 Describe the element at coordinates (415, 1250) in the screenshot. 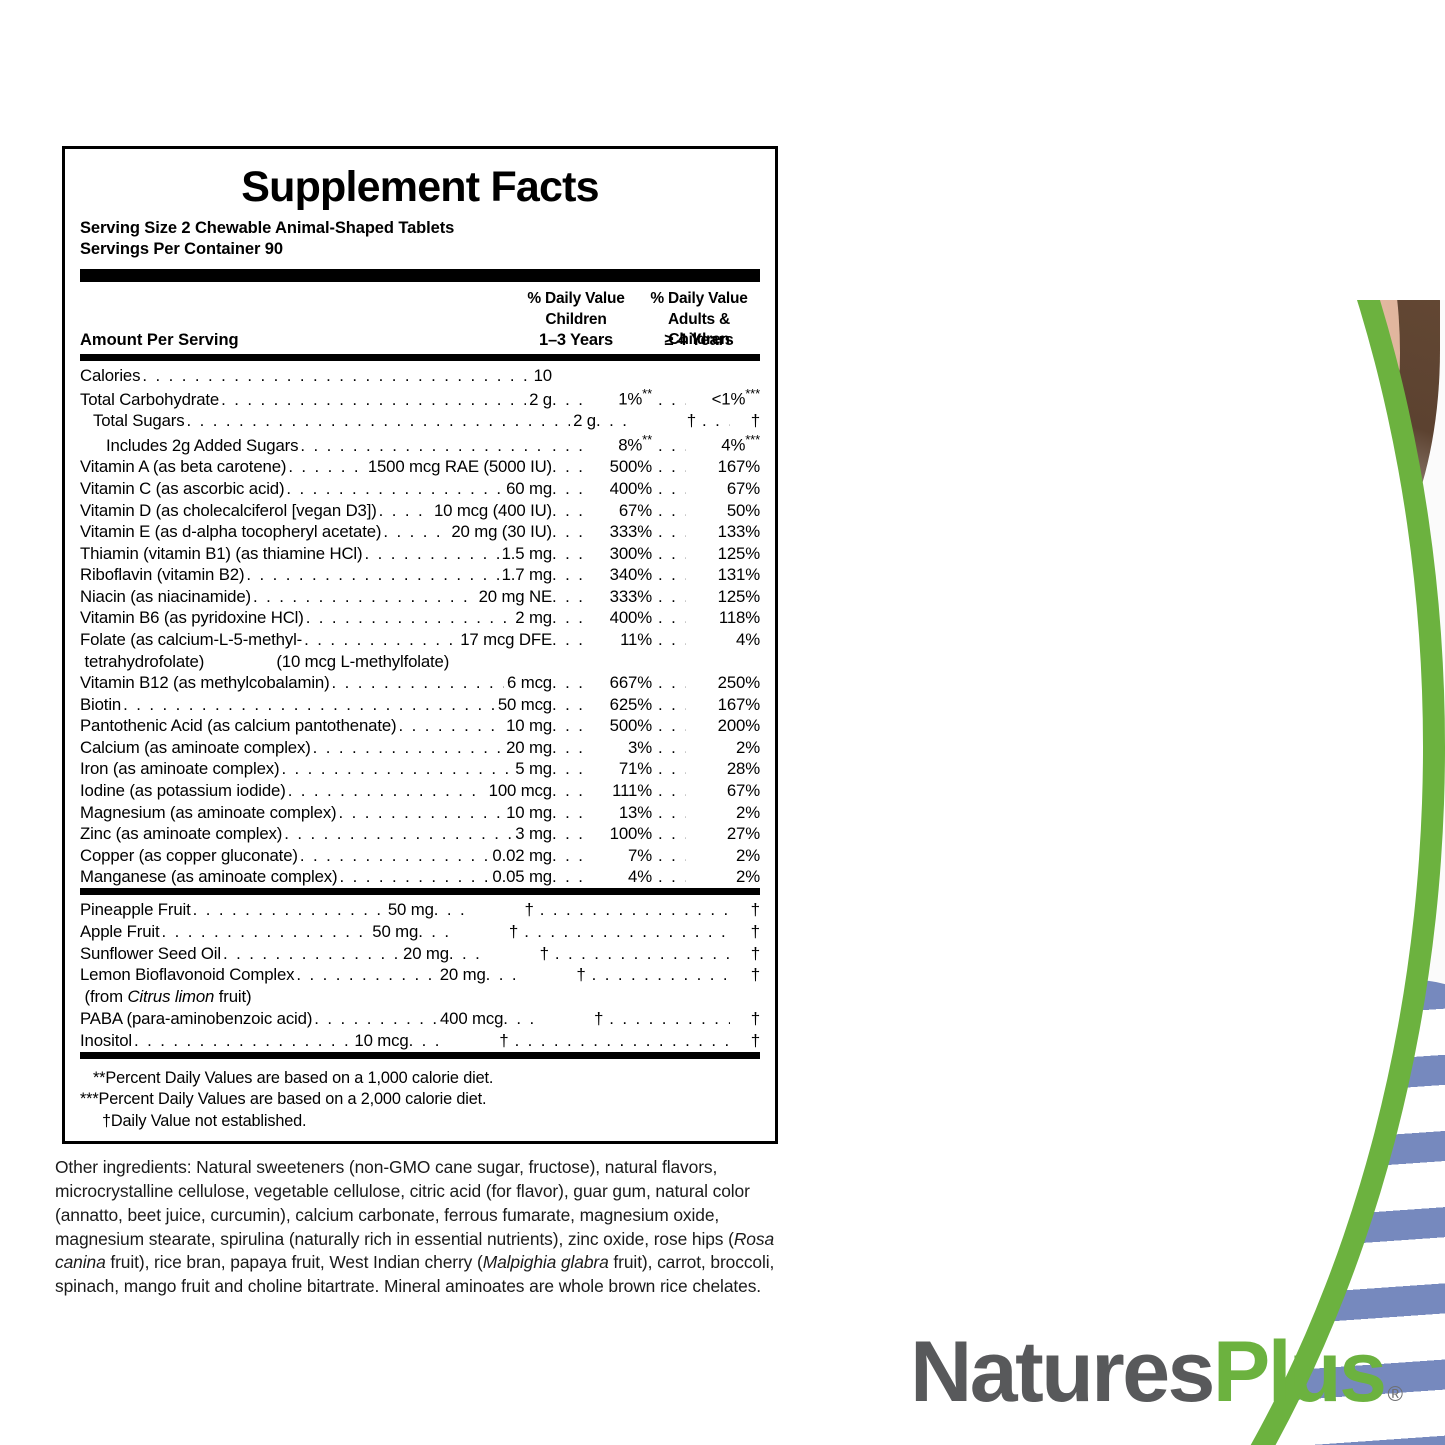

I see `binomial-rosa-canina: Rosa canina` at that location.